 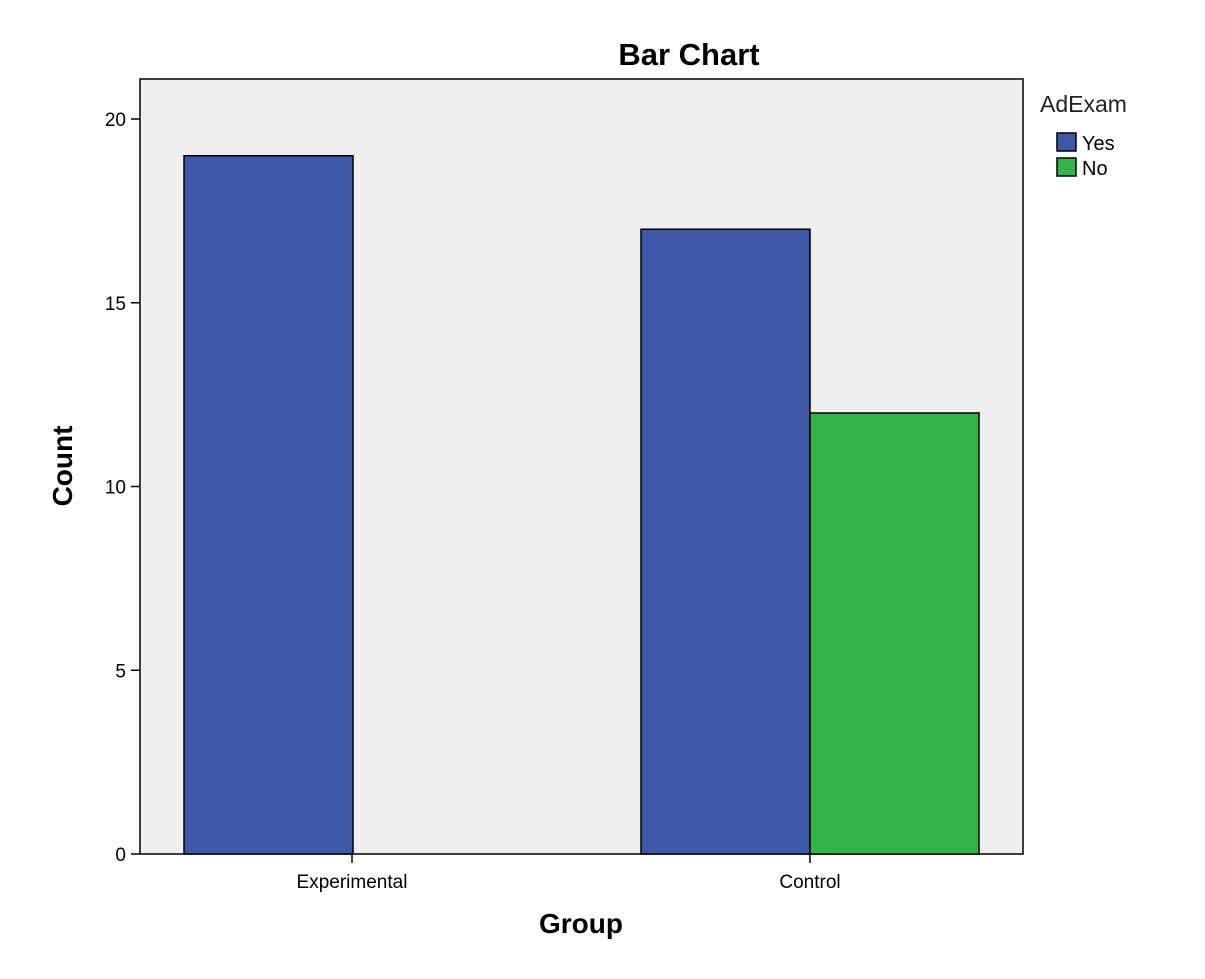 What do you see at coordinates (352, 882) in the screenshot?
I see `x-tick-label: Experimental` at bounding box center [352, 882].